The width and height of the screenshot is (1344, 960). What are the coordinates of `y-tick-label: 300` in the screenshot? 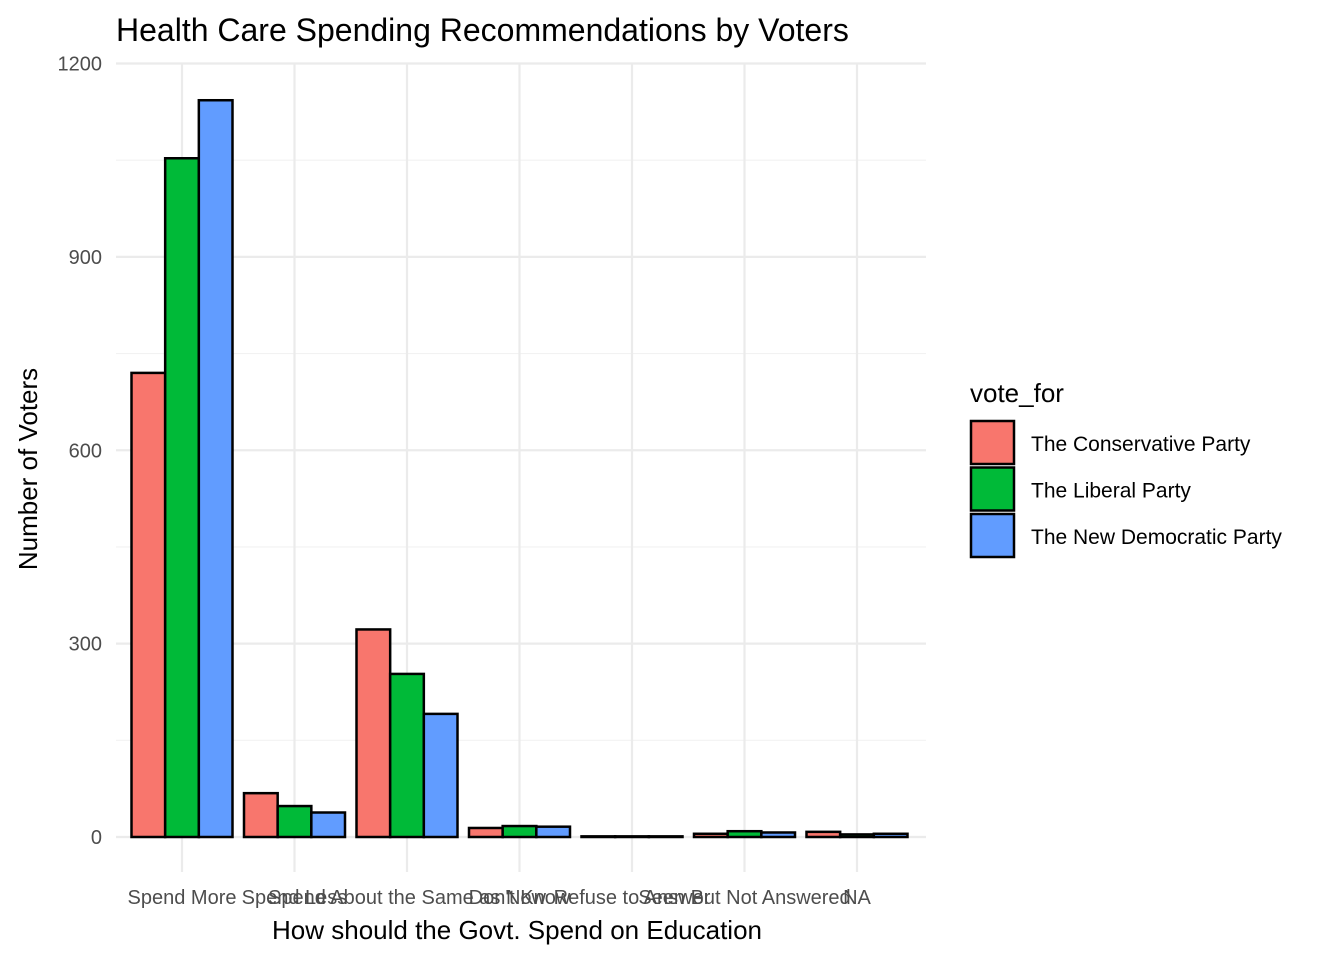 It's located at (85, 645).